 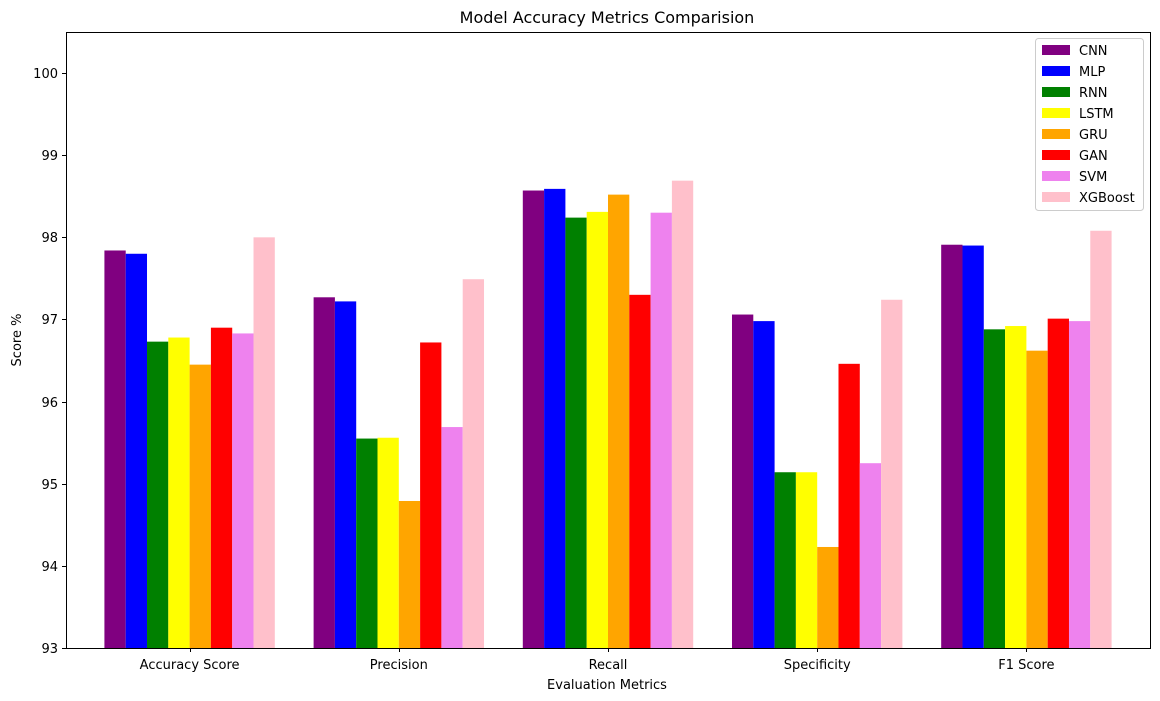 I want to click on bar-mlp-f1-score, so click(x=973, y=446).